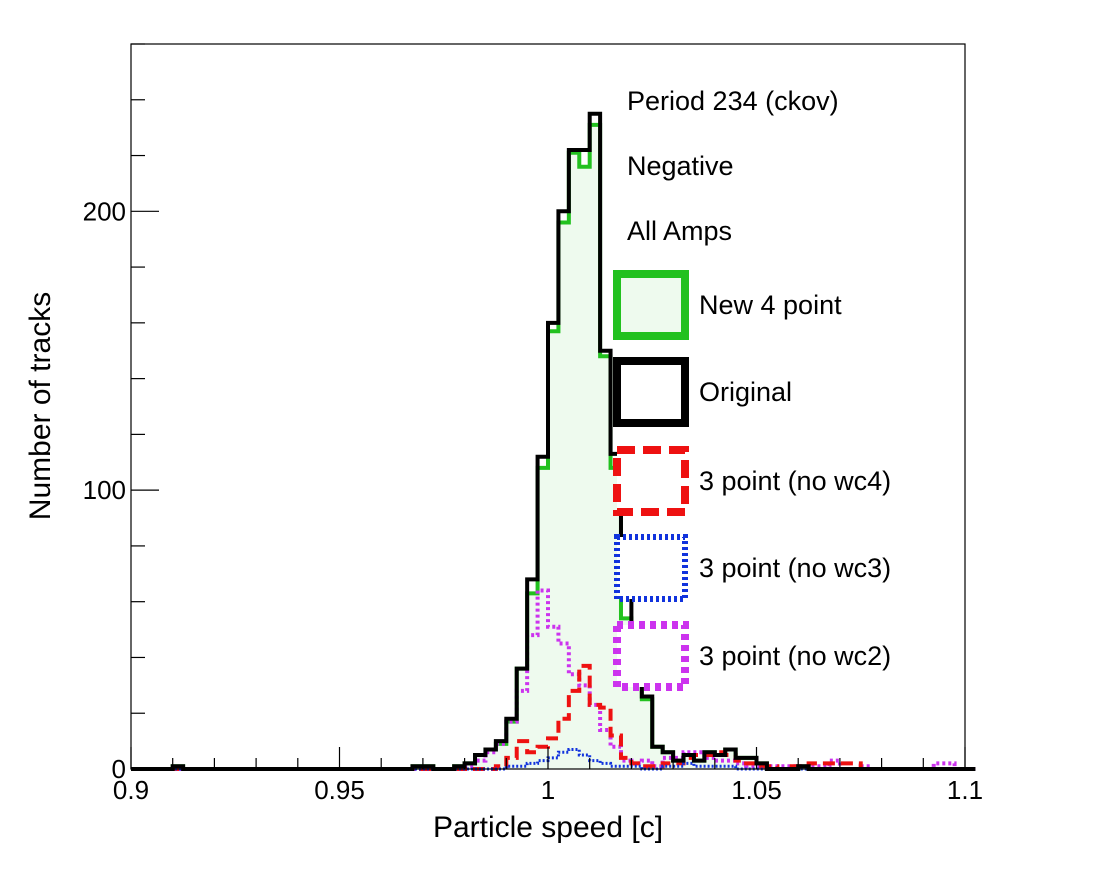 The image size is (1098, 875). I want to click on y-tick-label: 100, so click(104, 490).